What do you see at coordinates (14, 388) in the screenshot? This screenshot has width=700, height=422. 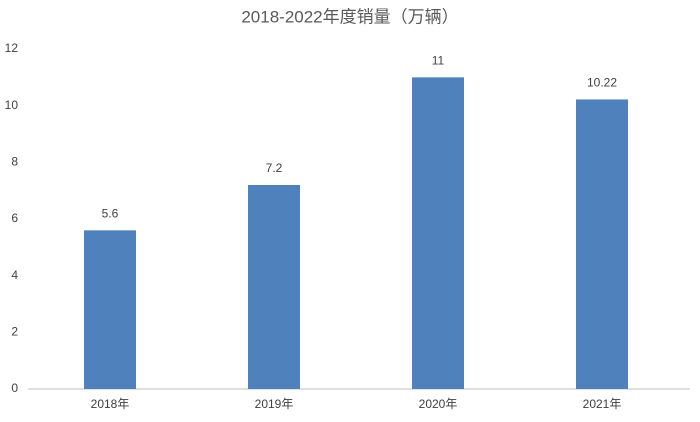 I see `y-tick-label: 0` at bounding box center [14, 388].